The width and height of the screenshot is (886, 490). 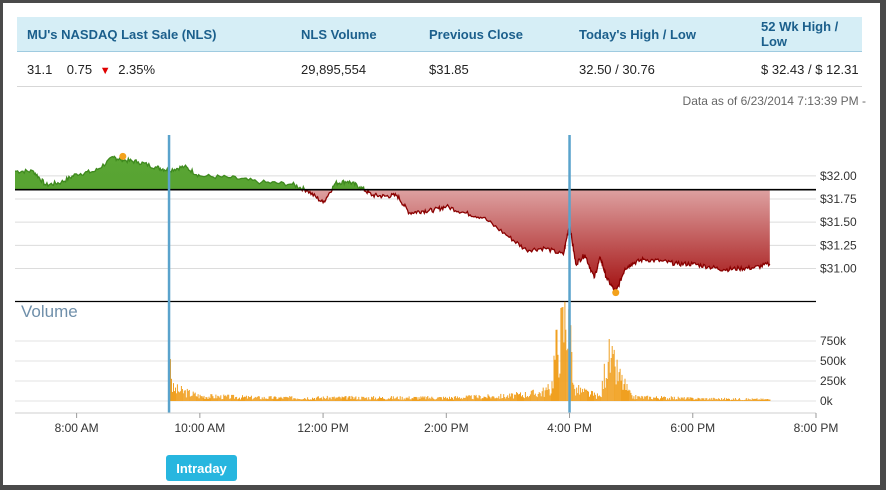 What do you see at coordinates (154, 34) in the screenshot?
I see `header-last-sale: MU's NASDAQ Last Sale (NLS)` at bounding box center [154, 34].